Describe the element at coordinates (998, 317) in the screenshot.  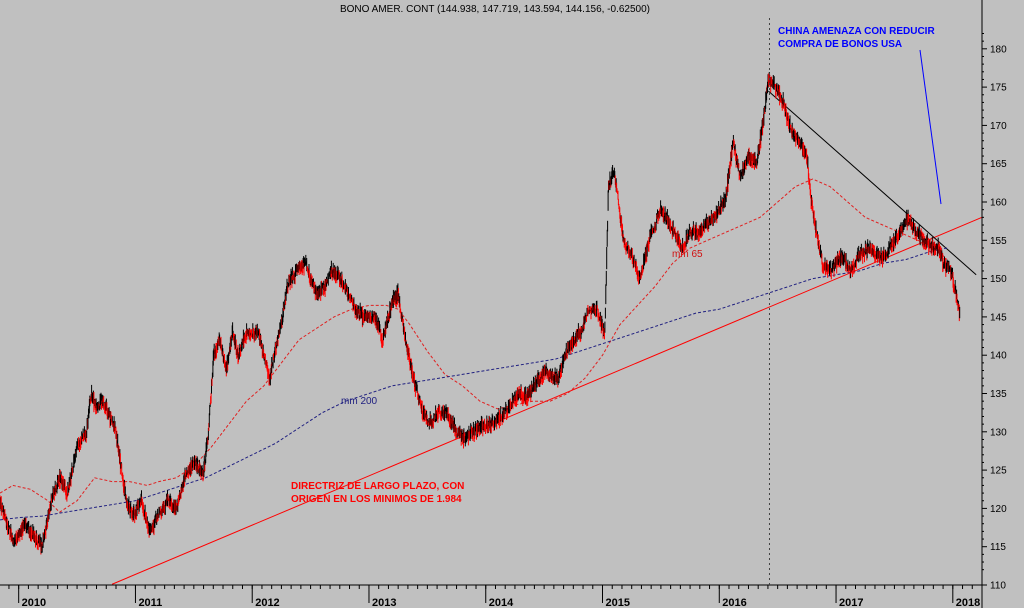
I see `y-tick-label-145: 145` at that location.